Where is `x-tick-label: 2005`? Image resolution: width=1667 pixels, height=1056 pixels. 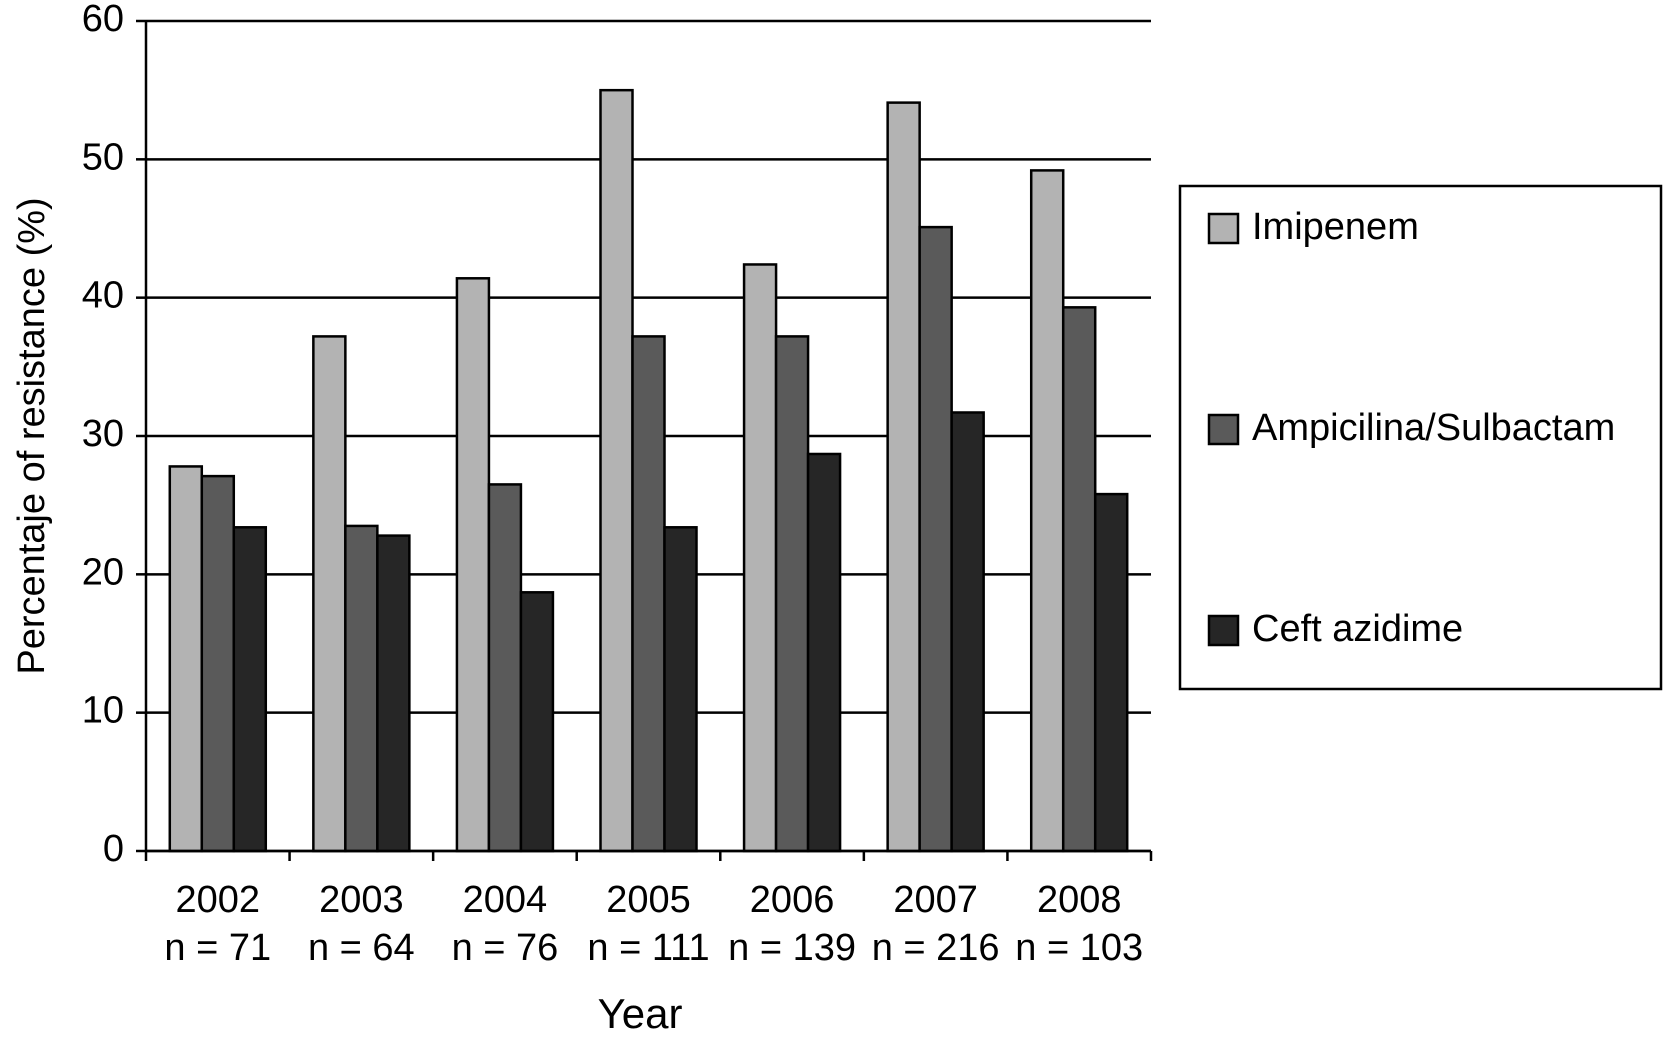 x-tick-label: 2005 is located at coordinates (648, 900).